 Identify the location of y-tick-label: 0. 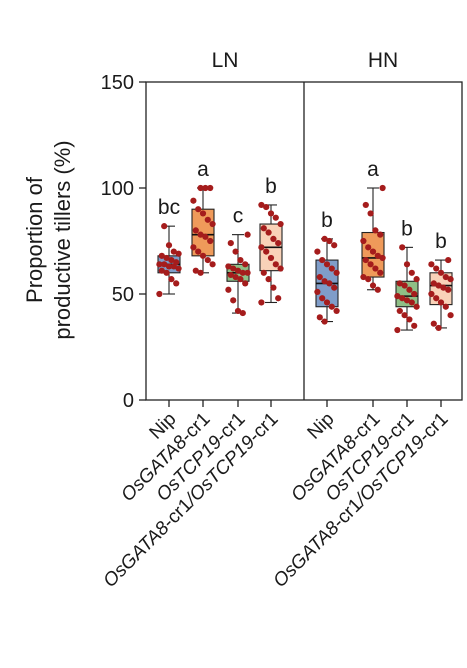
(128, 401).